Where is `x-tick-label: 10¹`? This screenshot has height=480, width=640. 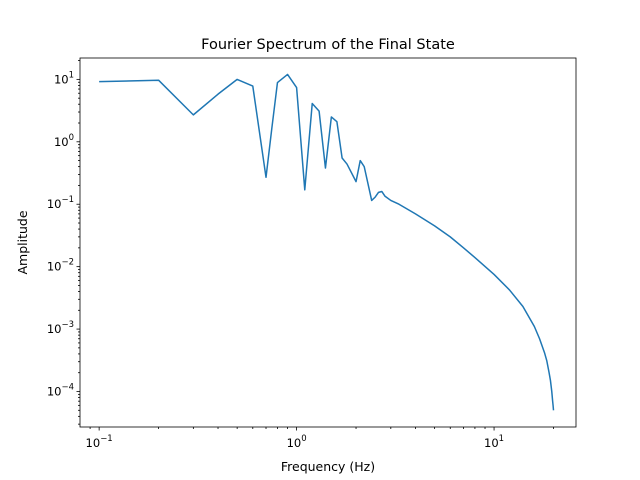 x-tick-label: 10¹ is located at coordinates (494, 442).